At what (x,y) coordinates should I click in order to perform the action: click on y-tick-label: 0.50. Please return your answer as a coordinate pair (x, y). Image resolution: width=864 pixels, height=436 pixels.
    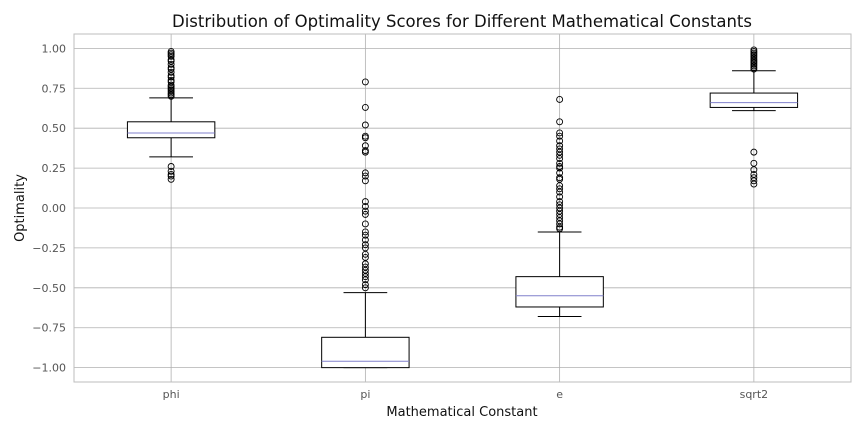
    Looking at the image, I should click on (54, 128).